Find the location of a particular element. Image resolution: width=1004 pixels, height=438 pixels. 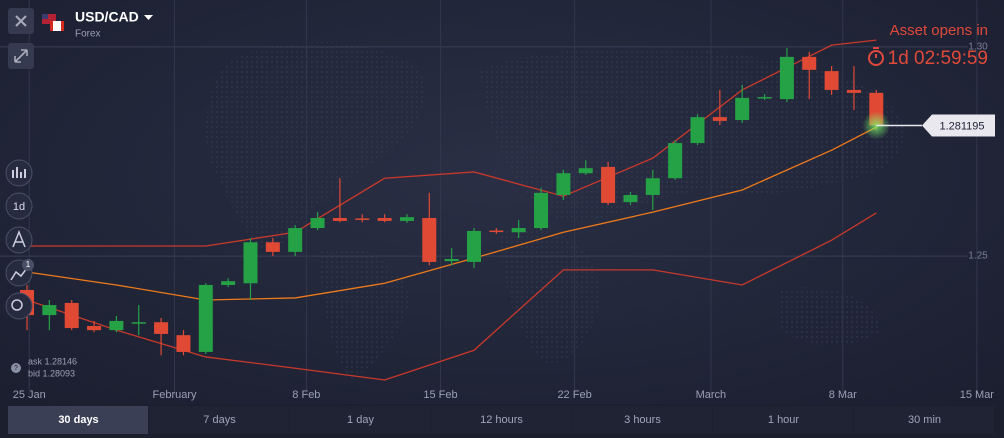

interval-label: 1d is located at coordinates (19, 207).